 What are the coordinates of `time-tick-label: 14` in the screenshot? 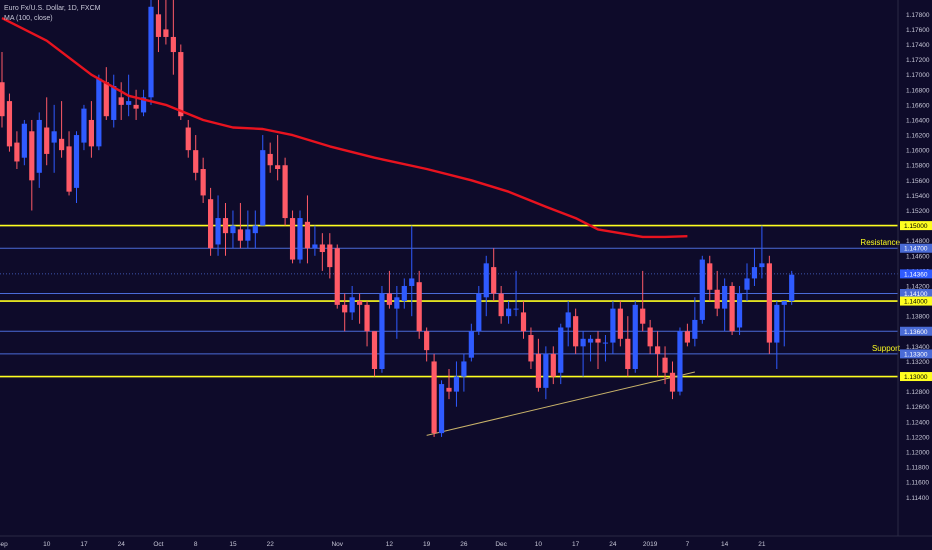 It's located at (725, 544).